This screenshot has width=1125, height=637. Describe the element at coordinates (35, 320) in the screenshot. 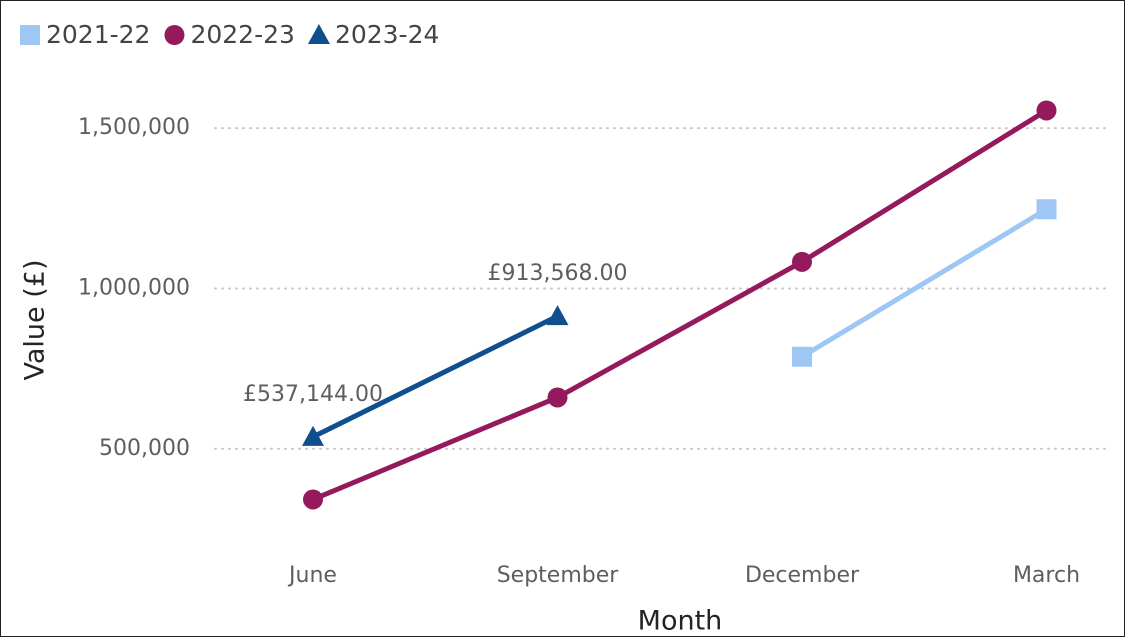

I see `y-axis-title: Value (£)` at that location.